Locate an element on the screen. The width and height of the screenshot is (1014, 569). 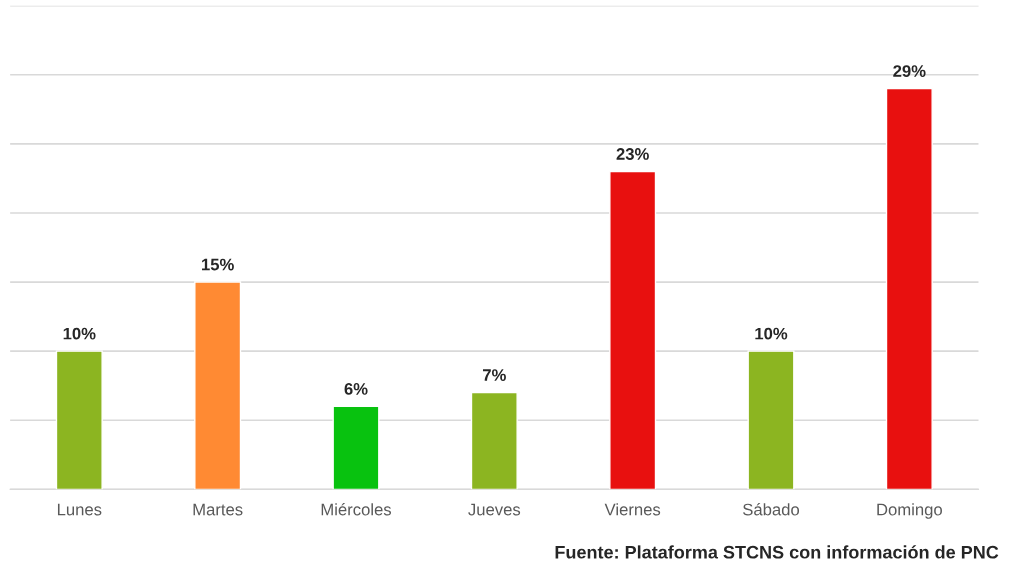
x-tick-label: Jueves is located at coordinates (494, 509).